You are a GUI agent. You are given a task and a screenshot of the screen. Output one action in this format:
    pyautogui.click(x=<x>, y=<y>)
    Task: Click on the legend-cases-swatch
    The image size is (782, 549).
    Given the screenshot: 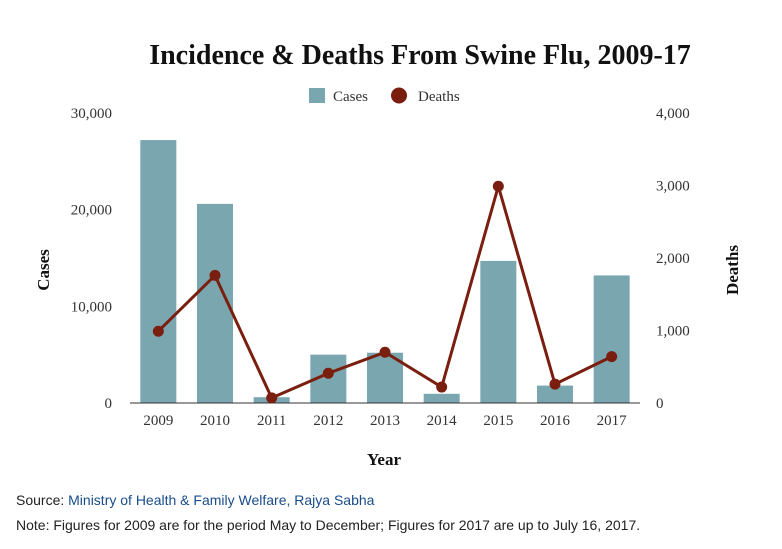 What is the action you would take?
    pyautogui.click(x=317, y=95)
    